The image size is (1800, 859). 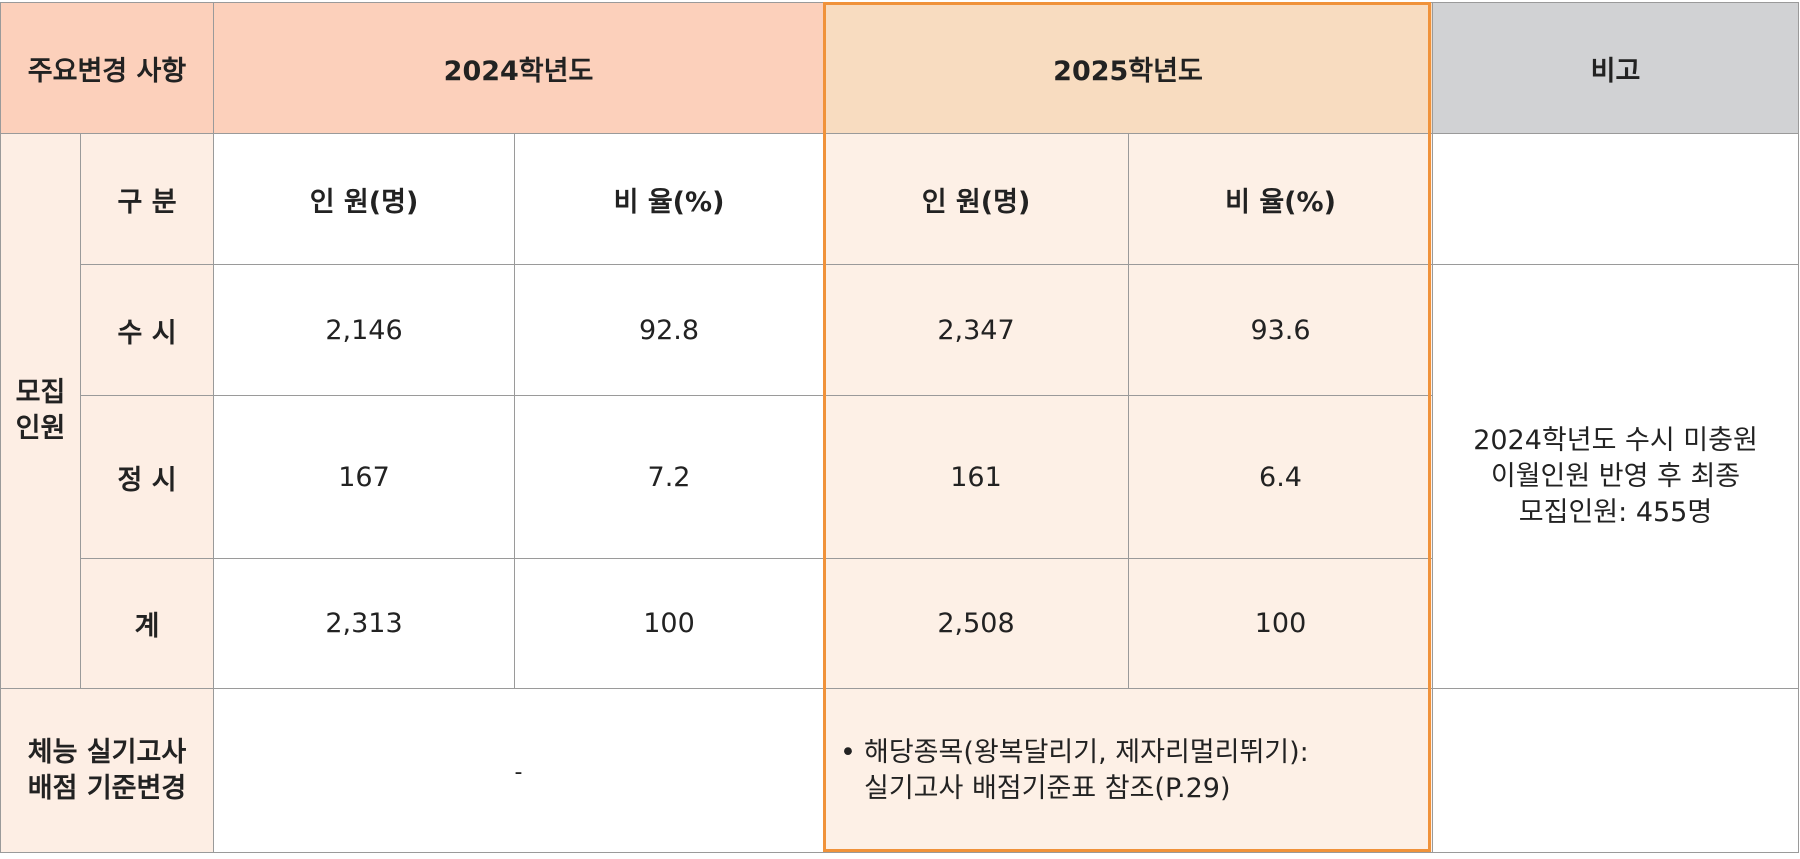 I want to click on recruit-group-label-line: 인원, so click(x=40, y=428).